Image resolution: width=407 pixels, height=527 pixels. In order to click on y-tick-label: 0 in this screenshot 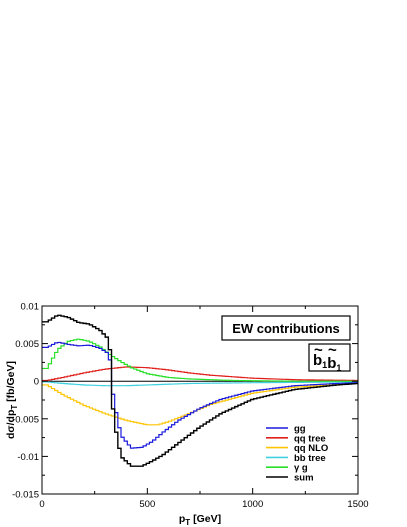, I will do `click(36, 382)`.